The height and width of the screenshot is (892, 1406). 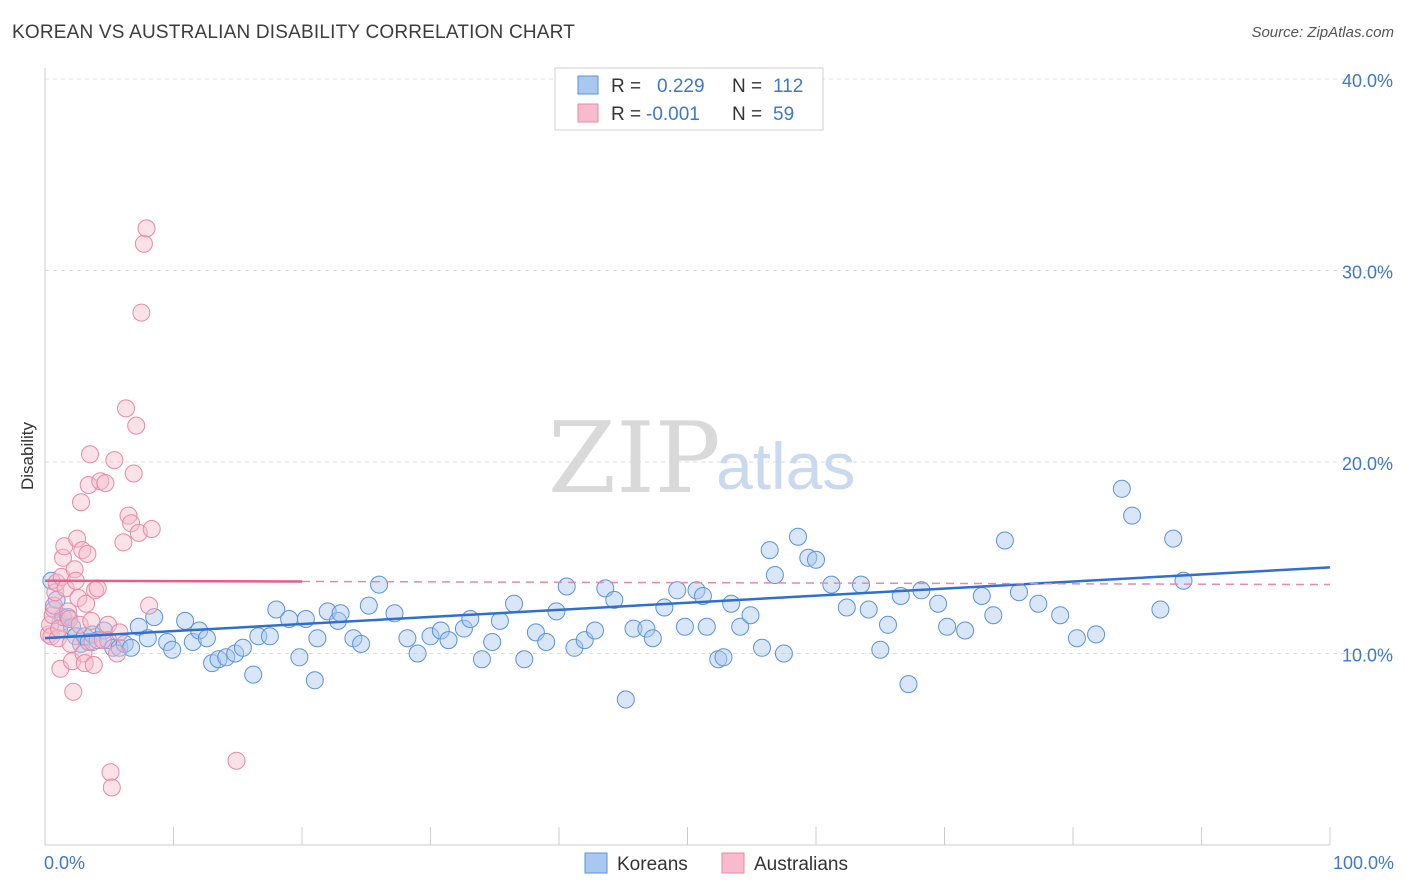 What do you see at coordinates (747, 86) in the screenshot?
I see `stats-n-label-koreans: N =` at bounding box center [747, 86].